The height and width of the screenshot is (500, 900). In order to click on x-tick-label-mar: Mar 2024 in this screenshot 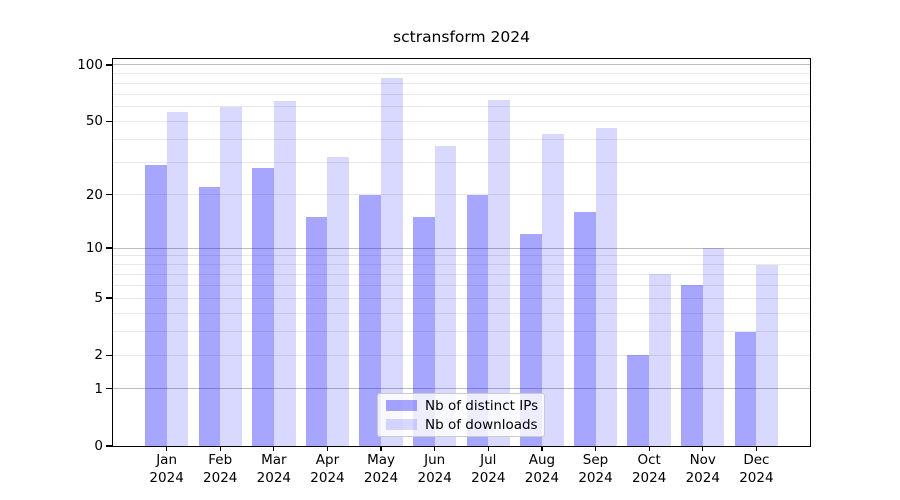, I will do `click(274, 469)`.